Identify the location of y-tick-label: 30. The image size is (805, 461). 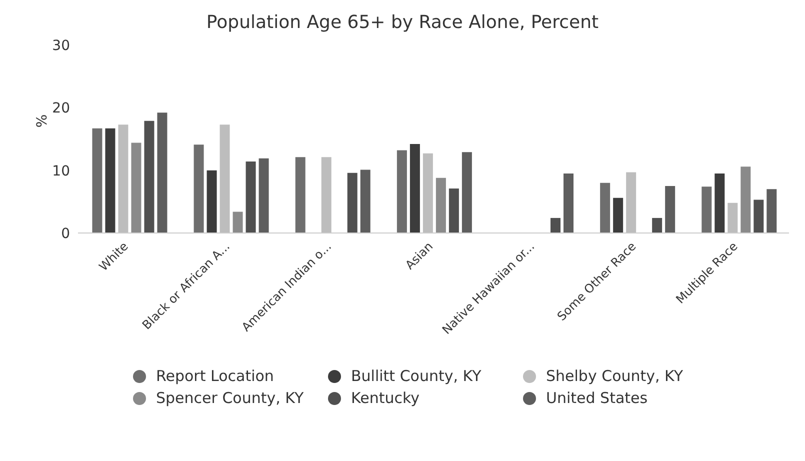
(61, 46).